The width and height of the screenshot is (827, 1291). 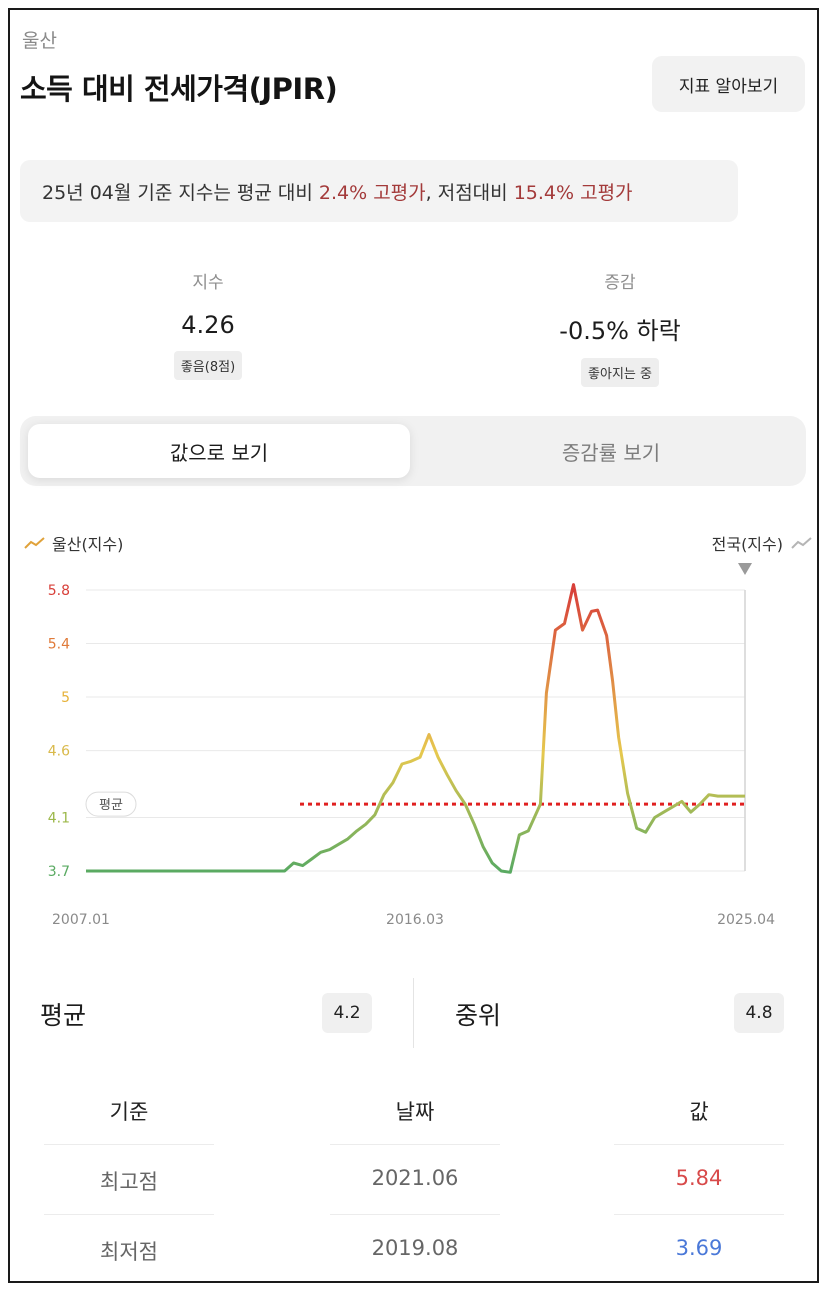 I want to click on x-tick-label: 2016.03, so click(x=415, y=920).